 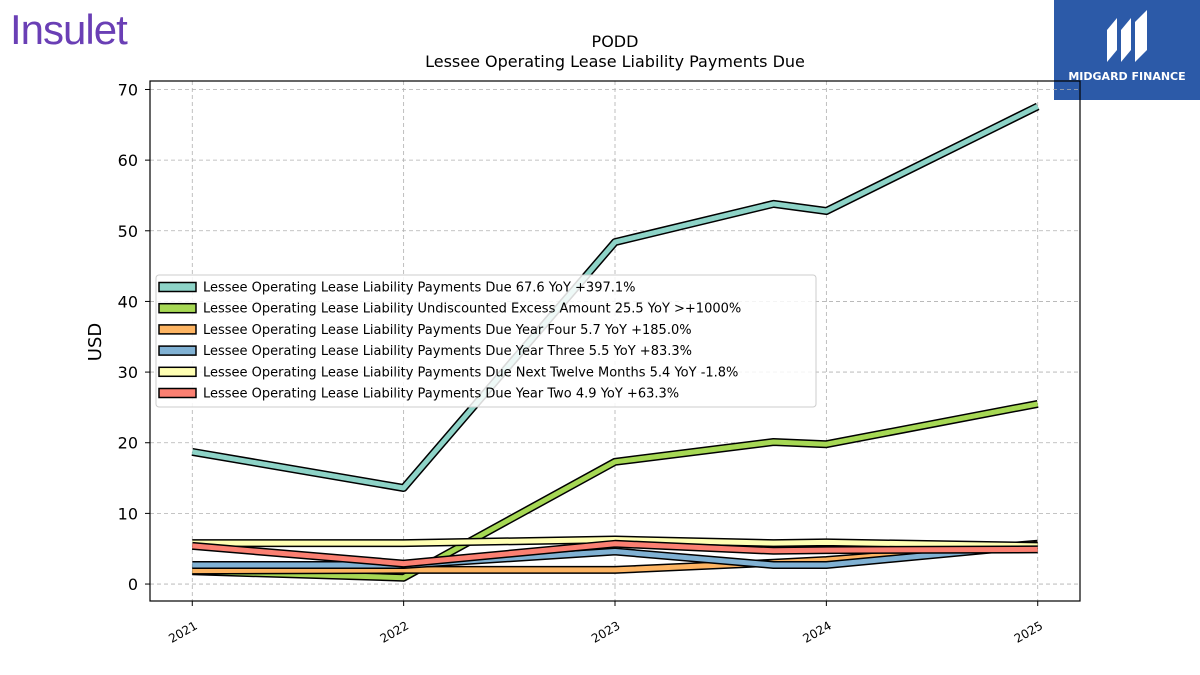 What do you see at coordinates (605, 631) in the screenshot?
I see `x-tick-label: 2023` at bounding box center [605, 631].